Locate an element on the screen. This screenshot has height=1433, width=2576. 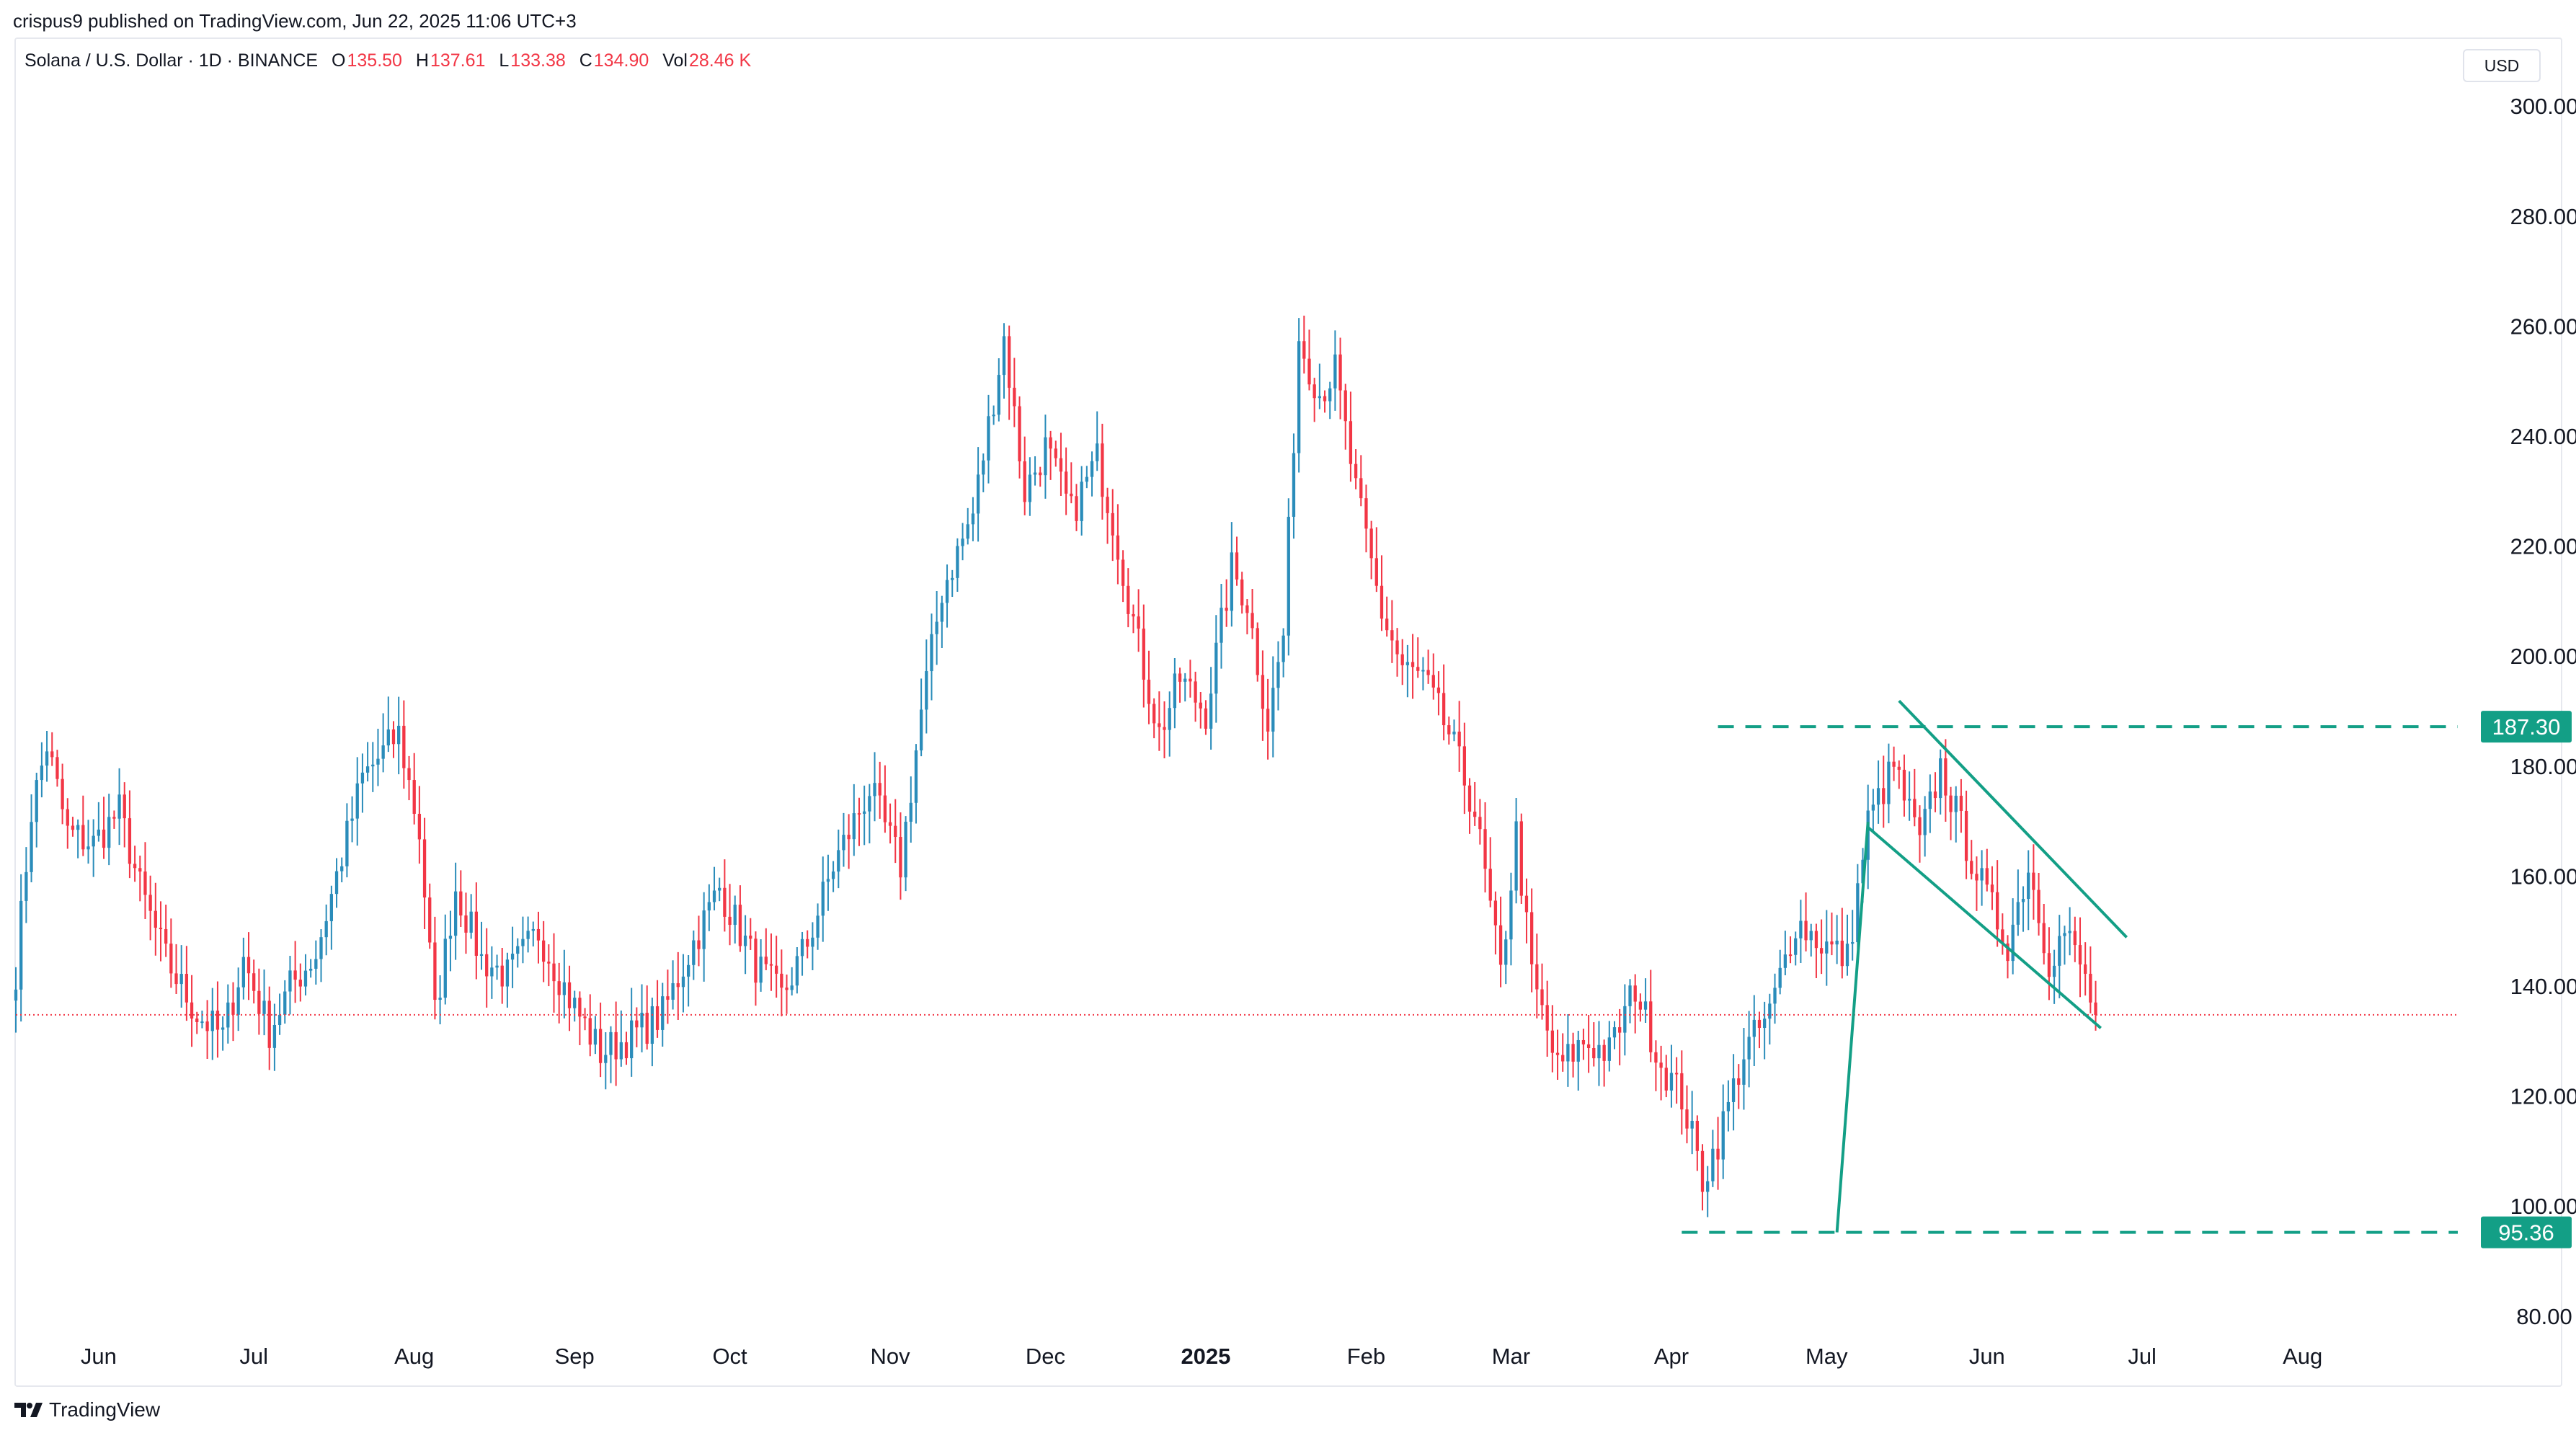
level-badge is located at coordinates (2526, 1232).